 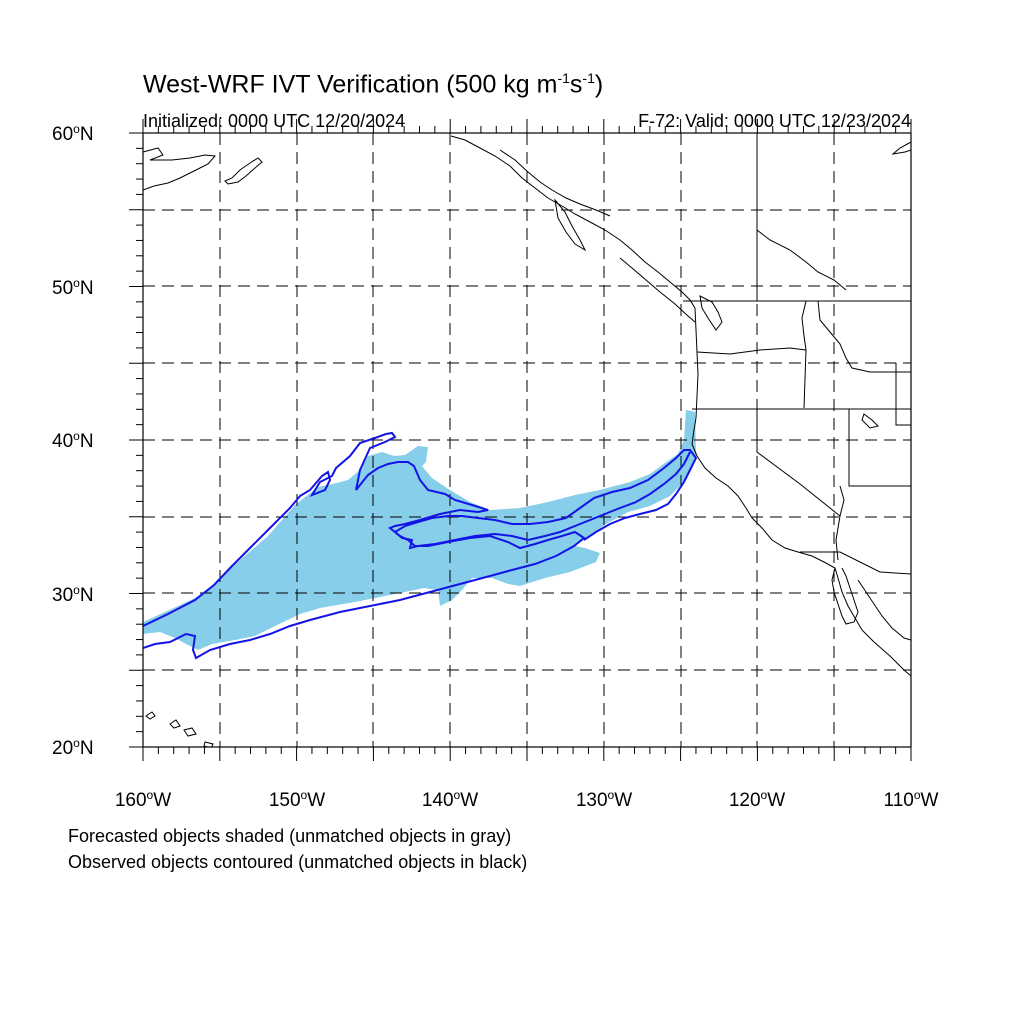 What do you see at coordinates (450, 799) in the screenshot?
I see `lon-label-140: 140oW` at bounding box center [450, 799].